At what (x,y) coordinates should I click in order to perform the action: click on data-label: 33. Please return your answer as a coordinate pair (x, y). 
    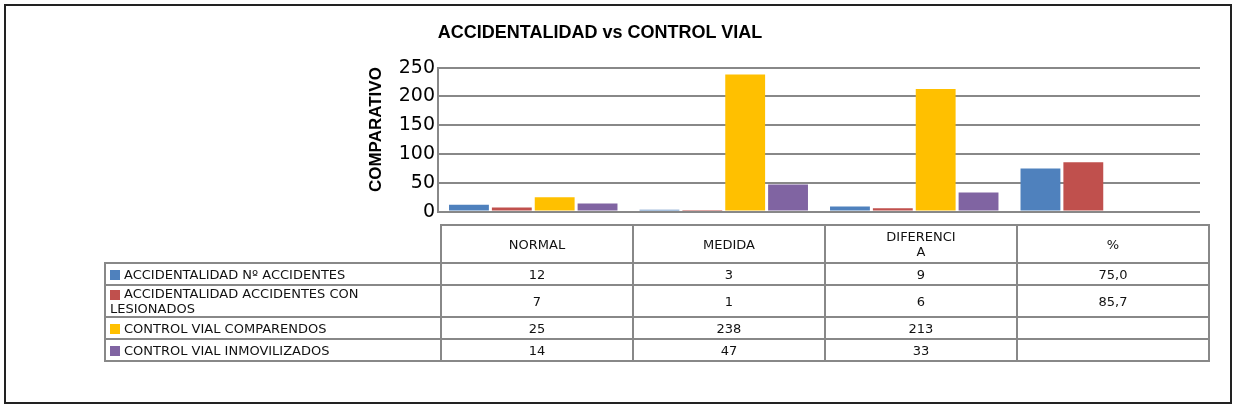
    Looking at the image, I should click on (921, 350).